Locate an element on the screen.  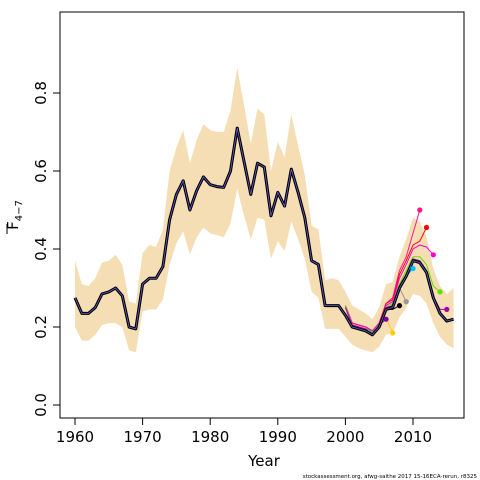
x-tick-label-1960: 1960 is located at coordinates (75, 437).